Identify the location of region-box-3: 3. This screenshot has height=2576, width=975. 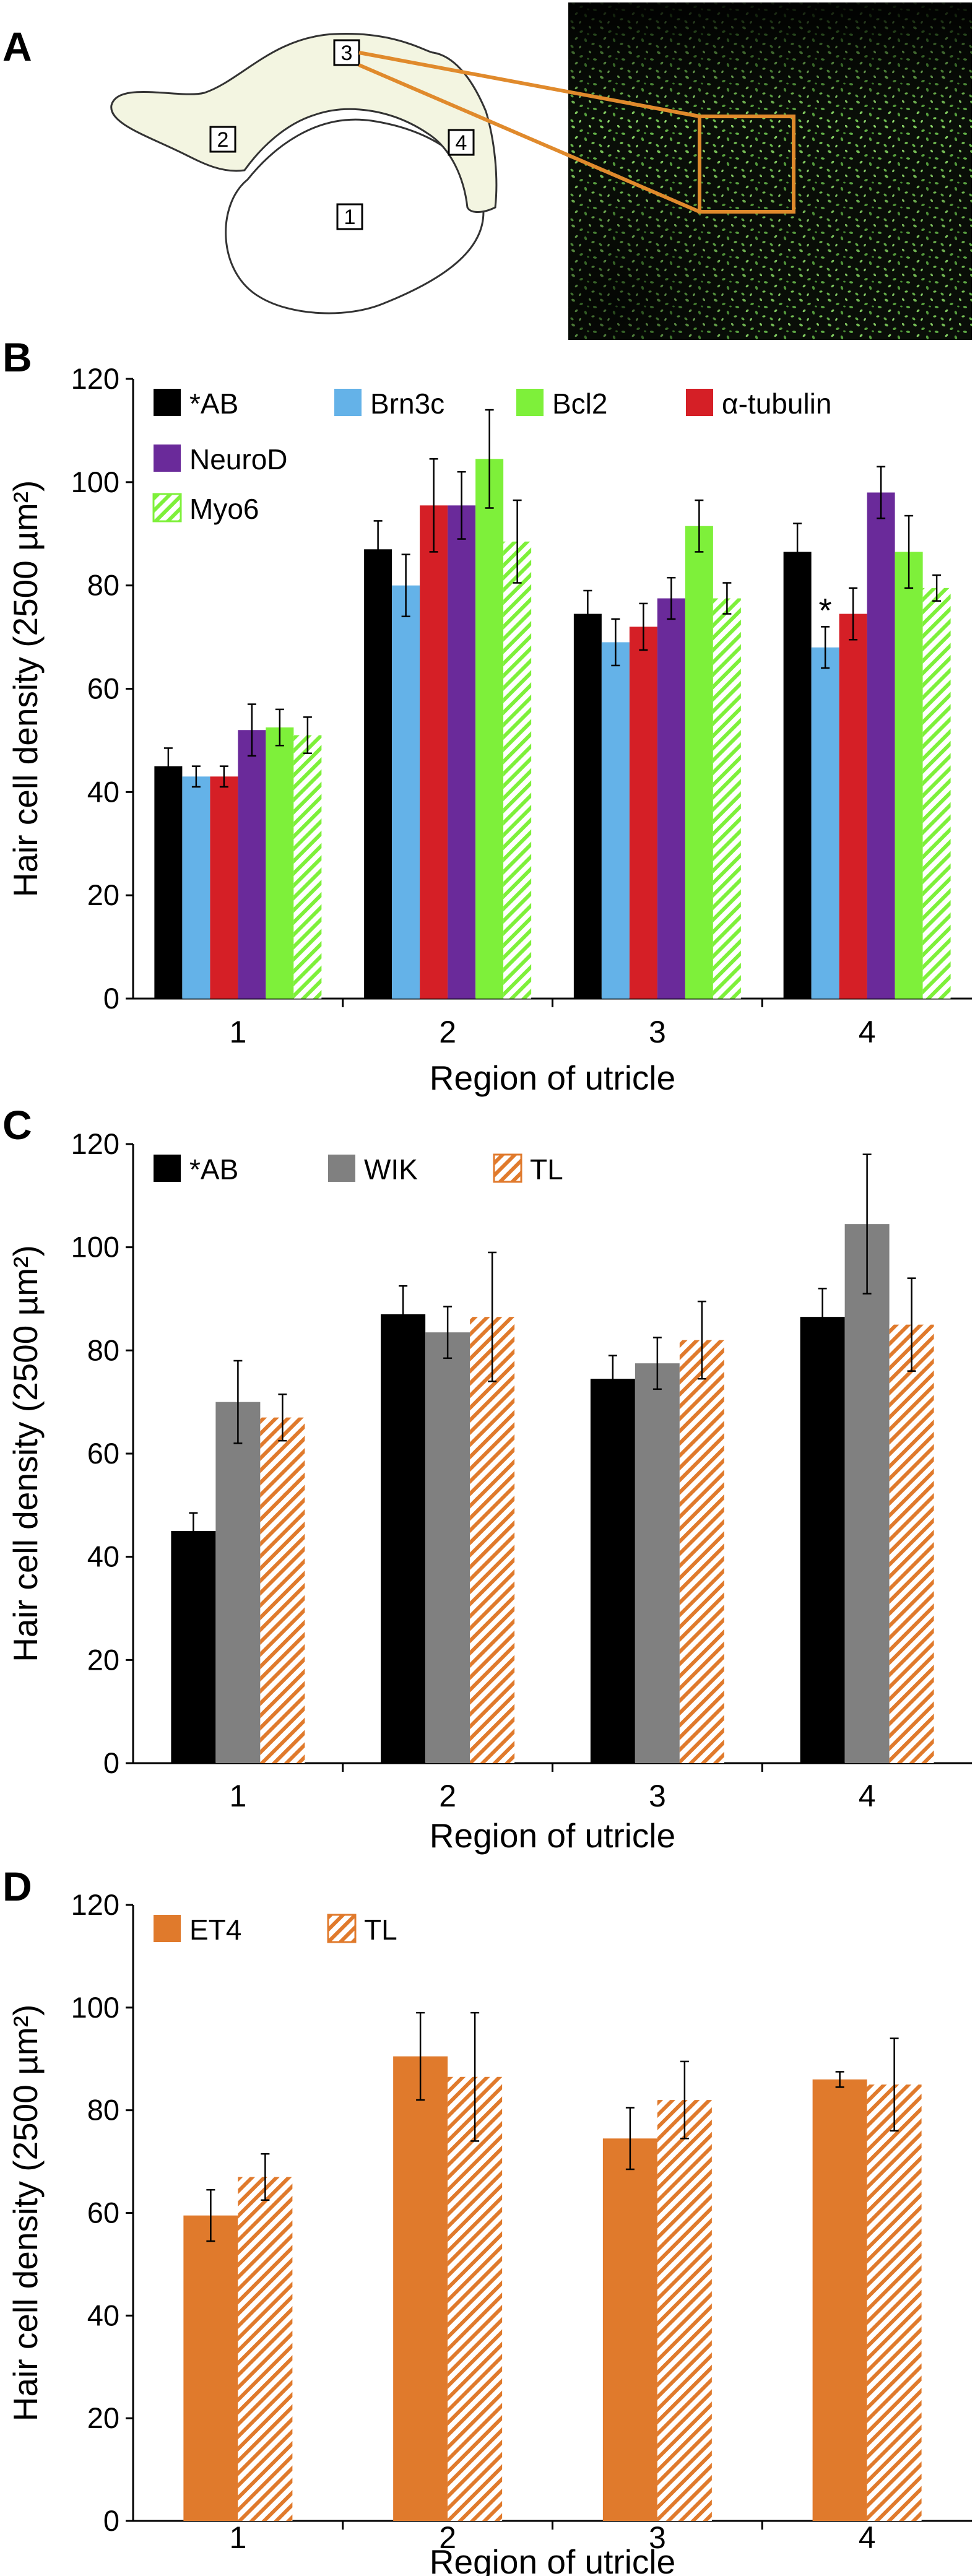
(347, 52).